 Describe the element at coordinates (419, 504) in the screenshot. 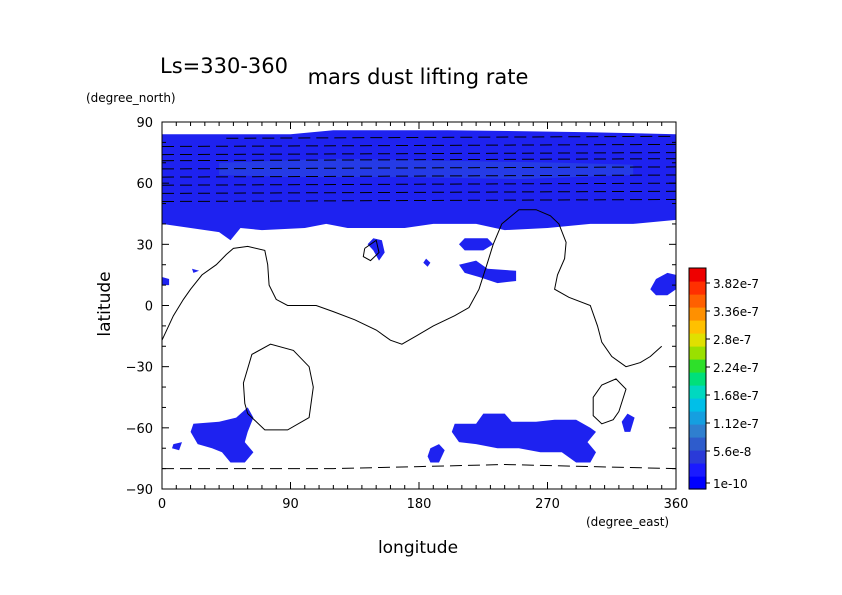

I see `x-tick-label: 180` at that location.